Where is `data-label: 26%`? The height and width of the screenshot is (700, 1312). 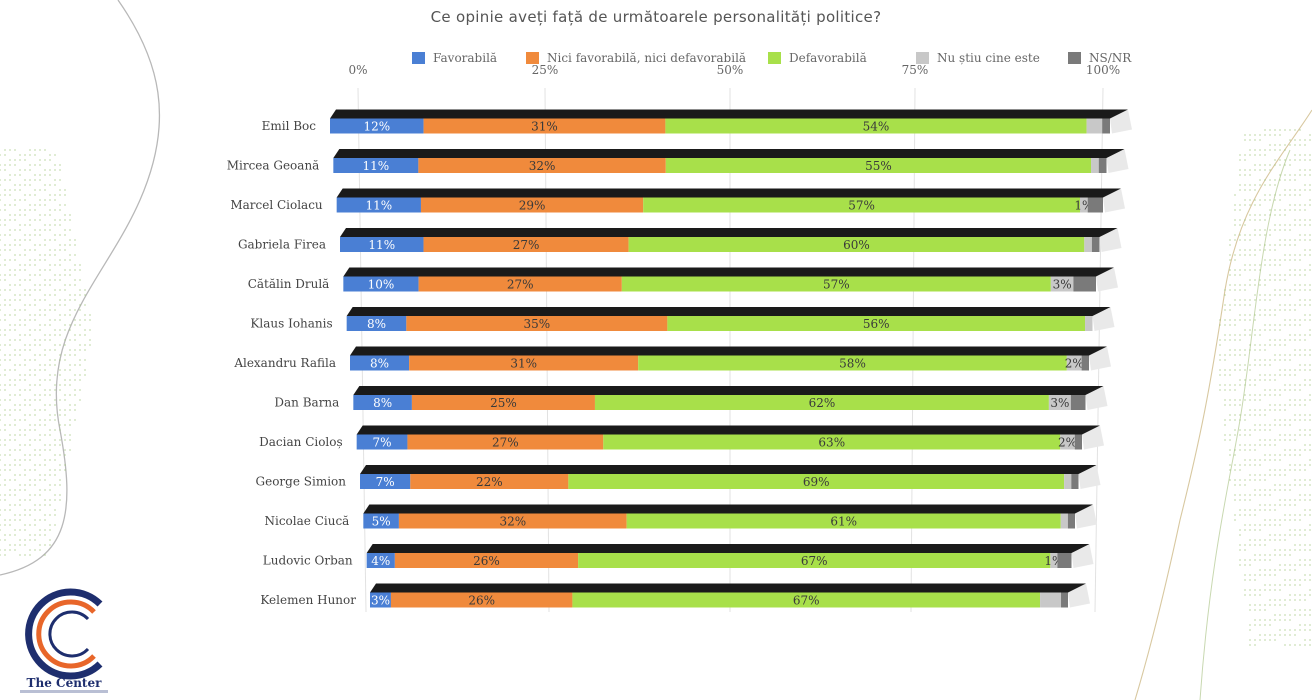
data-label: 26% is located at coordinates (486, 561).